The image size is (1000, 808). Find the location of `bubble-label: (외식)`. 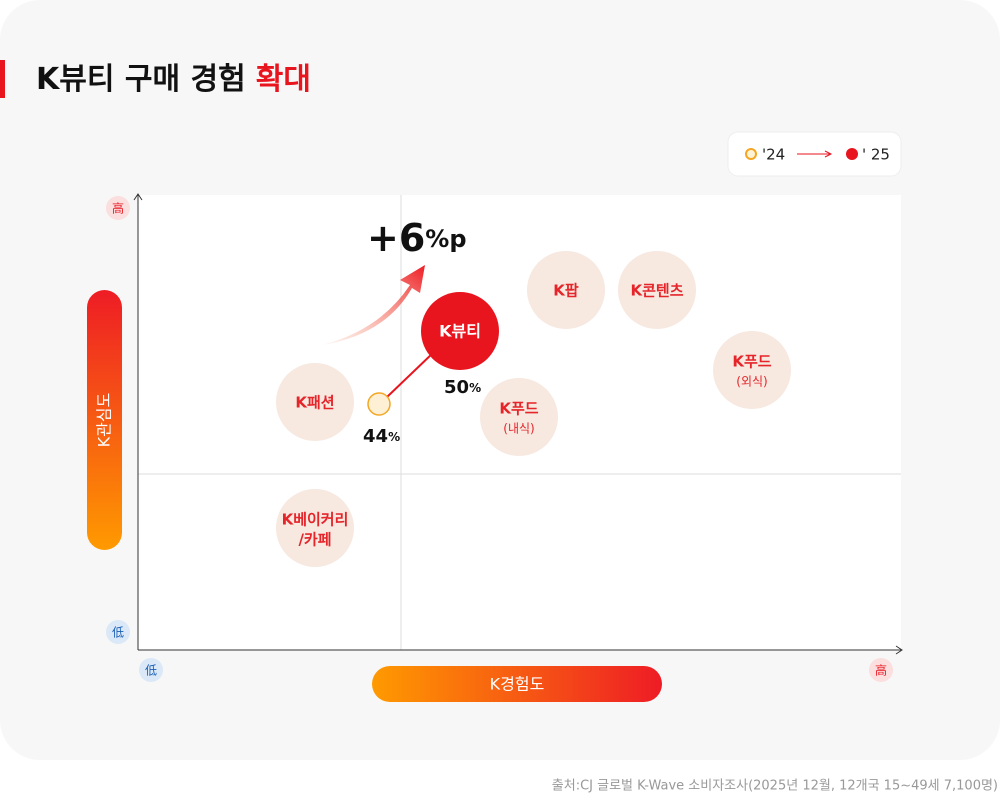

bubble-label: (외식) is located at coordinates (751, 382).